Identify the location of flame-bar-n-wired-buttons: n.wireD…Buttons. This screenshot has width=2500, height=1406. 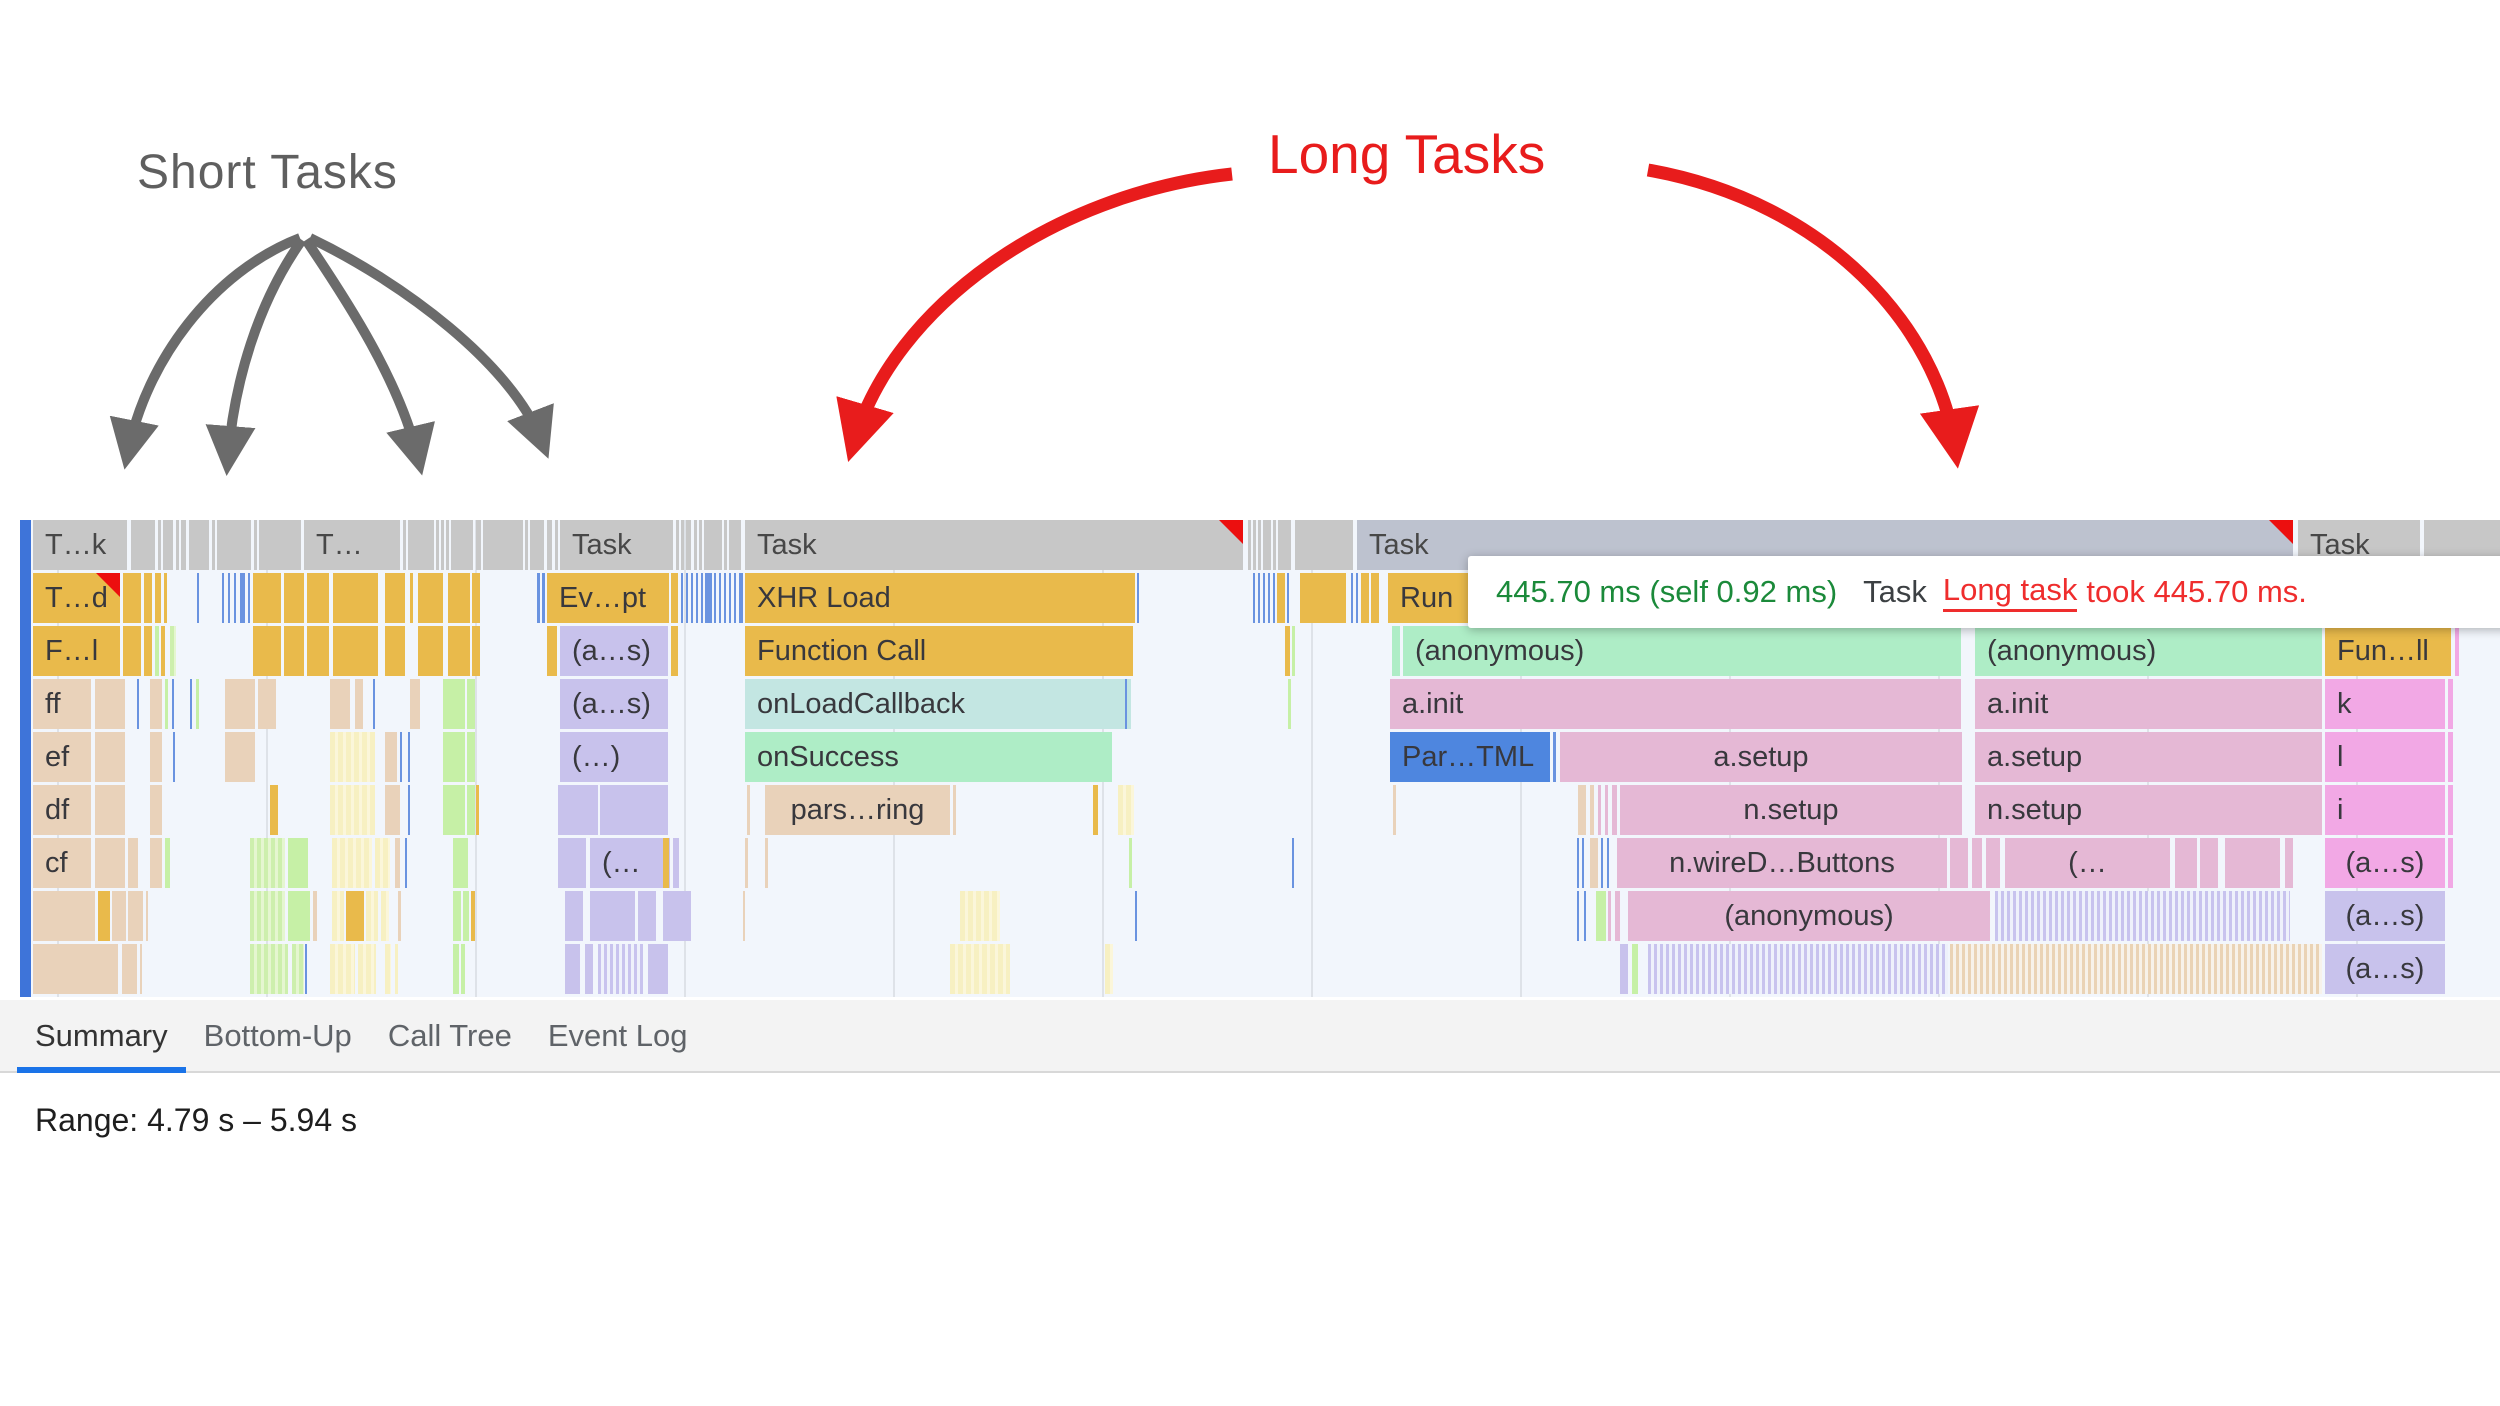
(1782, 863).